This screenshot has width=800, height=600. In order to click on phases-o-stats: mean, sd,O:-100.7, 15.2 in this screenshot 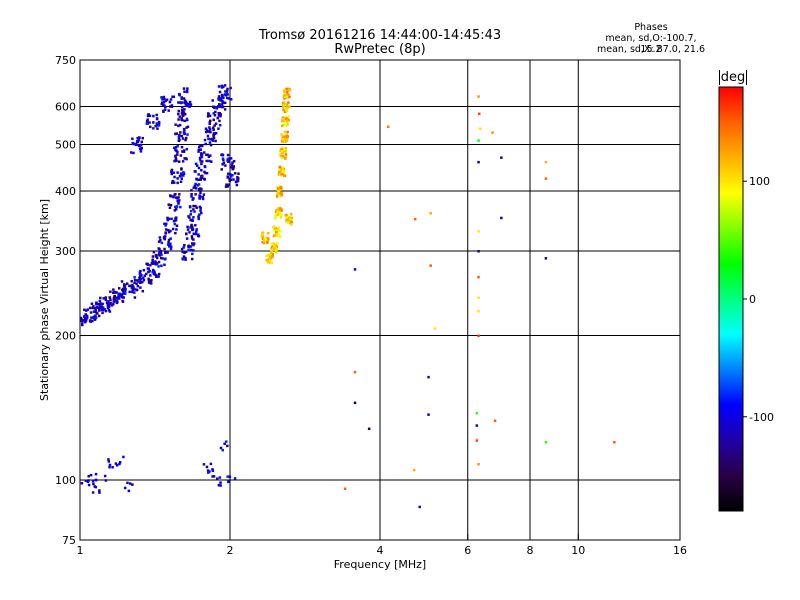, I will do `click(651, 44)`.